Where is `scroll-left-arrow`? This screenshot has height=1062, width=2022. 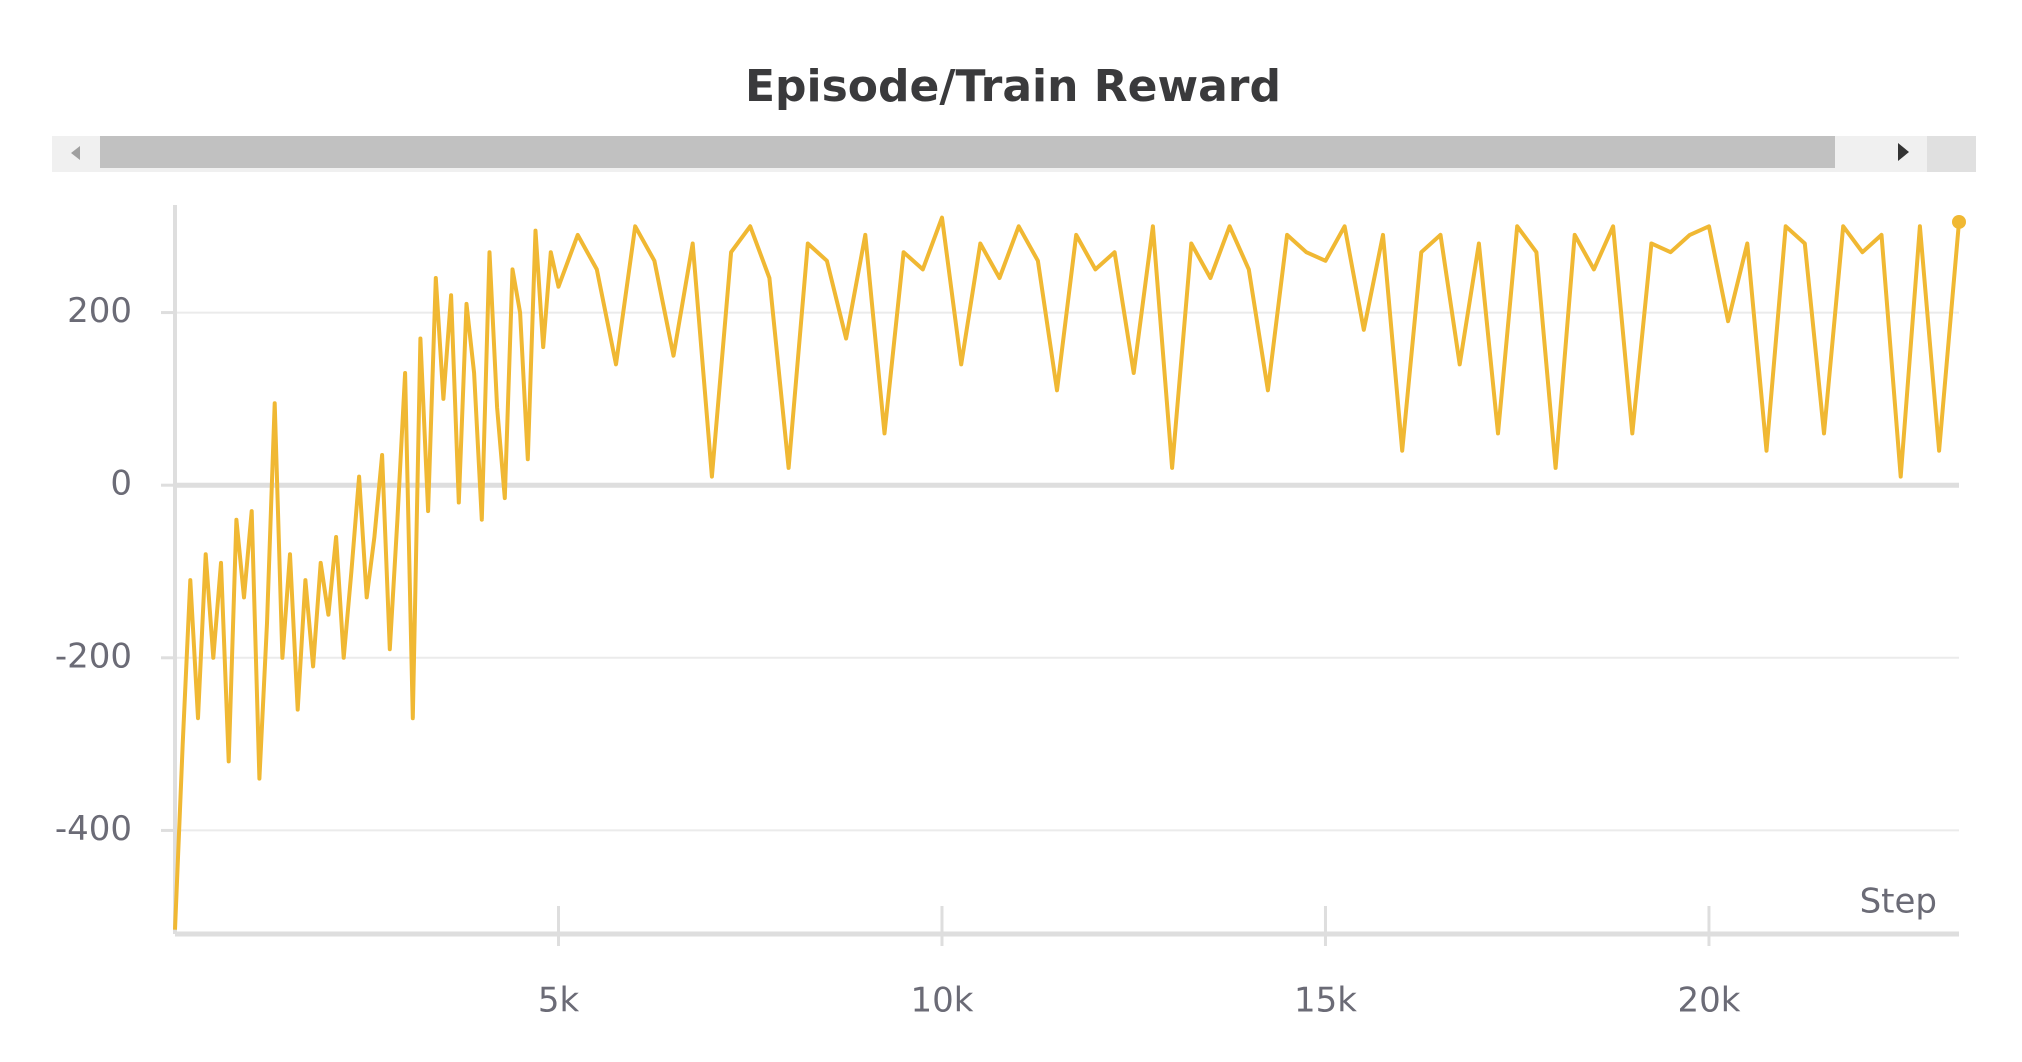 scroll-left-arrow is located at coordinates (75, 153).